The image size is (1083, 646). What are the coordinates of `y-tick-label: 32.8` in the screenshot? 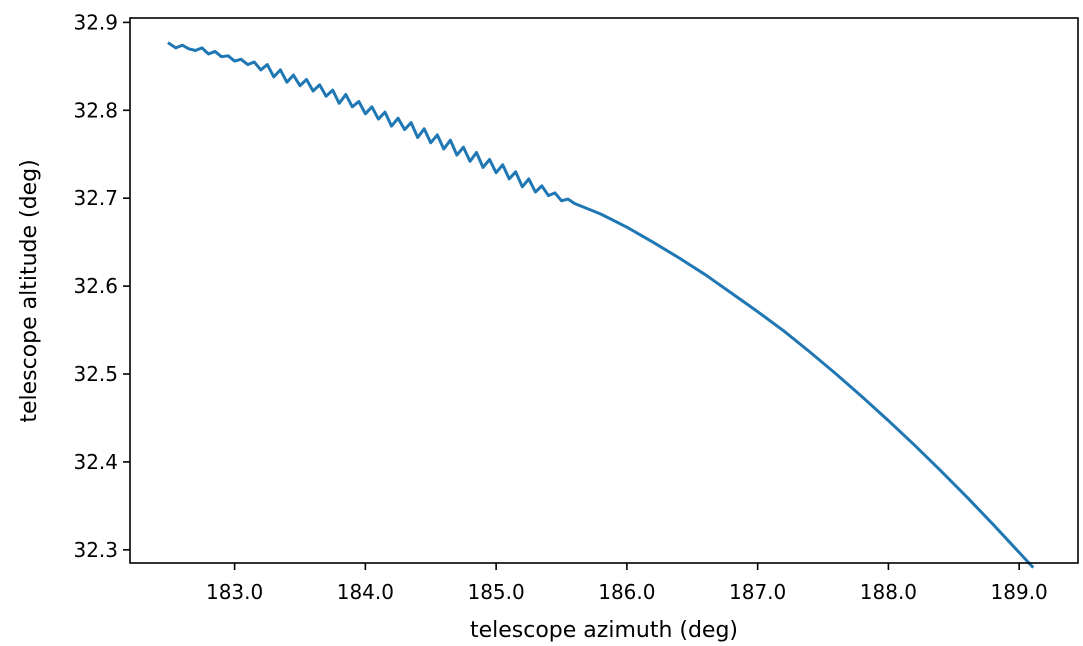 It's located at (95, 110).